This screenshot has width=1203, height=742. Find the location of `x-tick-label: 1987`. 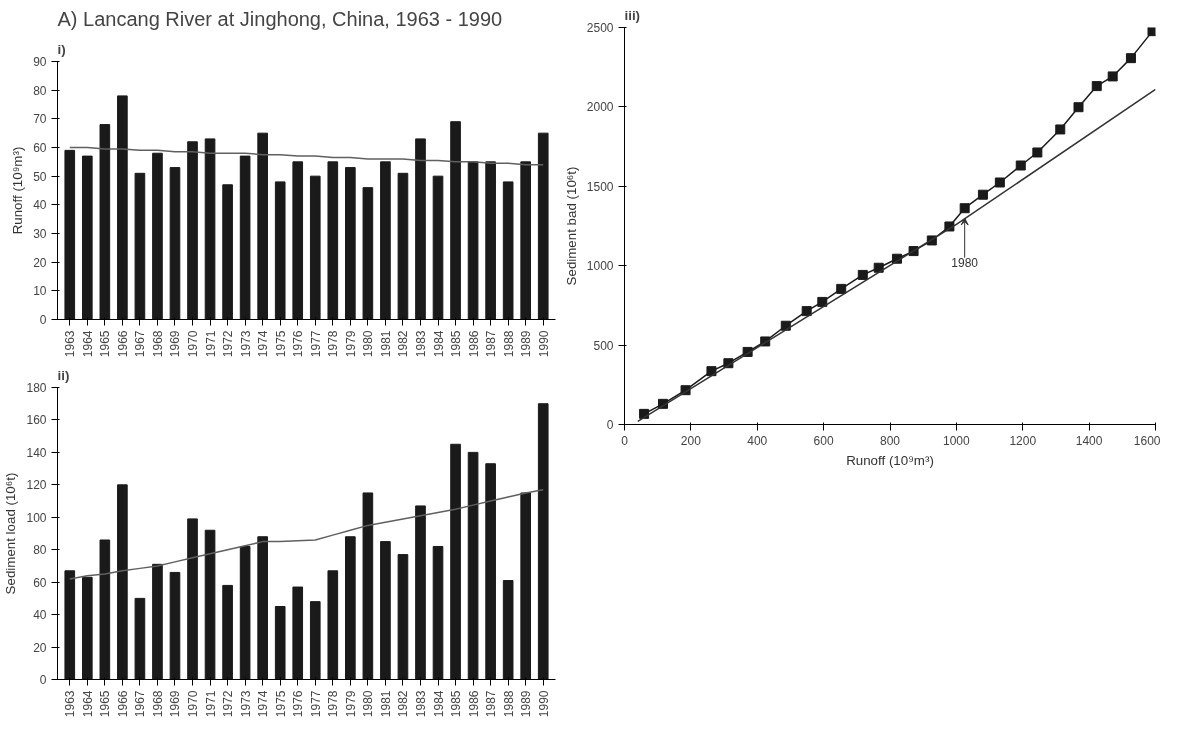

x-tick-label: 1987 is located at coordinates (491, 344).